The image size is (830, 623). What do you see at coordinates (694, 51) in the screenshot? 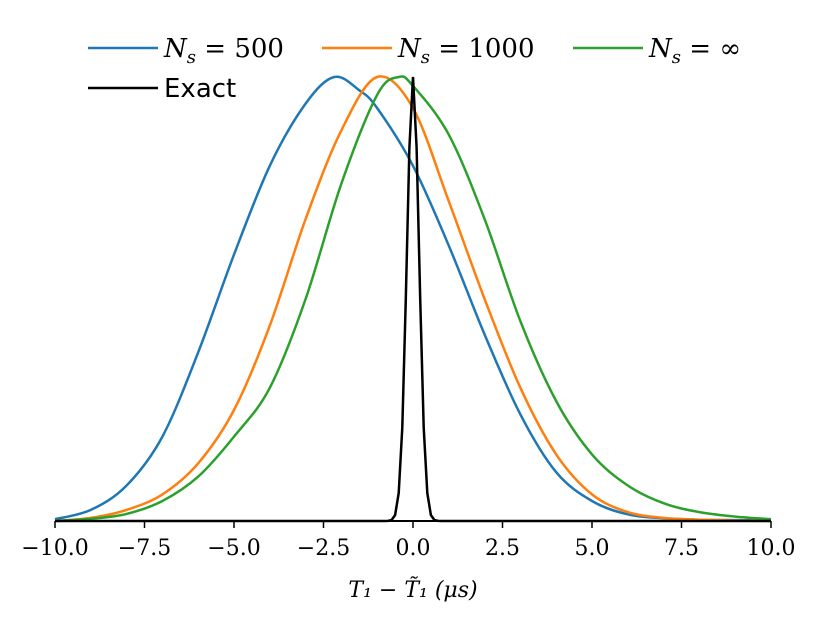
I see `legend-label-2: Ns = ∞` at bounding box center [694, 51].